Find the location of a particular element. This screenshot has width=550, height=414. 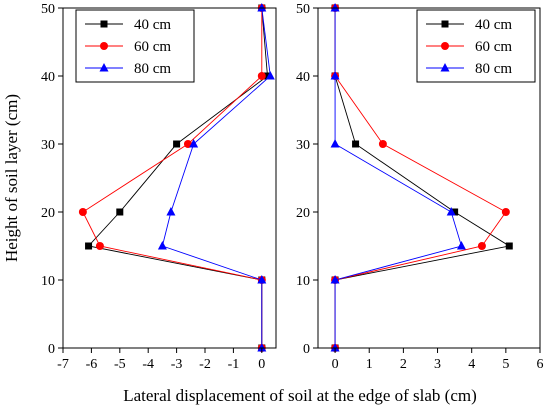

right-x-tick-label: 5 is located at coordinates (505, 364).